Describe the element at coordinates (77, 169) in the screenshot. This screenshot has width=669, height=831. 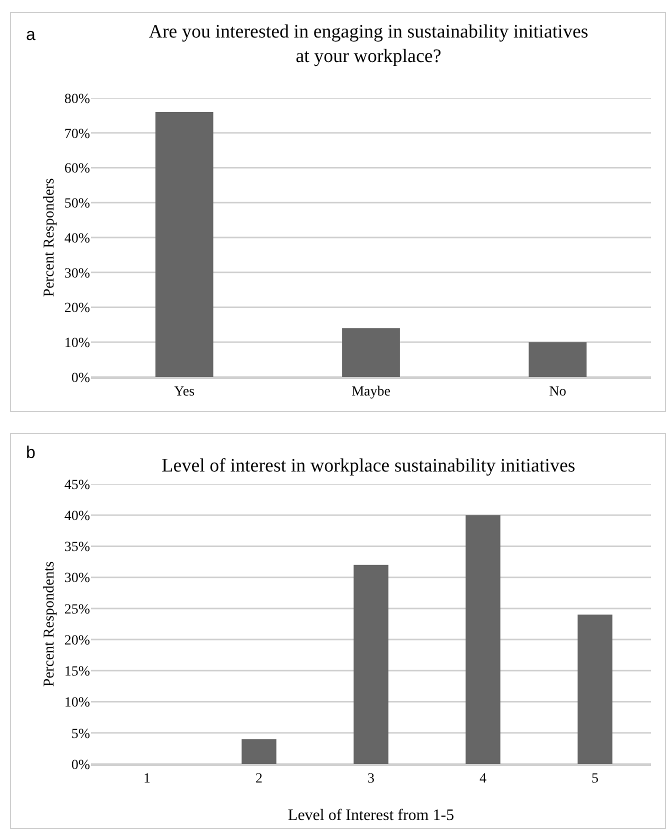
I see `y-tick-label: 60%` at that location.